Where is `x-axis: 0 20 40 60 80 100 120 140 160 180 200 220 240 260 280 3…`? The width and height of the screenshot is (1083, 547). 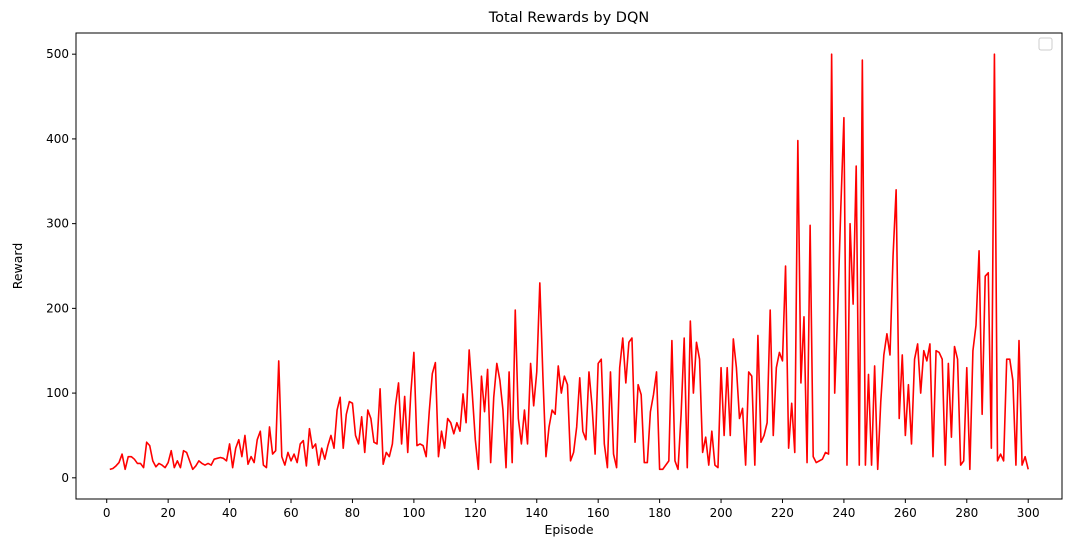
x-axis: 0 20 40 60 80 100 120 140 160 180 200 220 240 260 280 3… is located at coordinates (571, 509).